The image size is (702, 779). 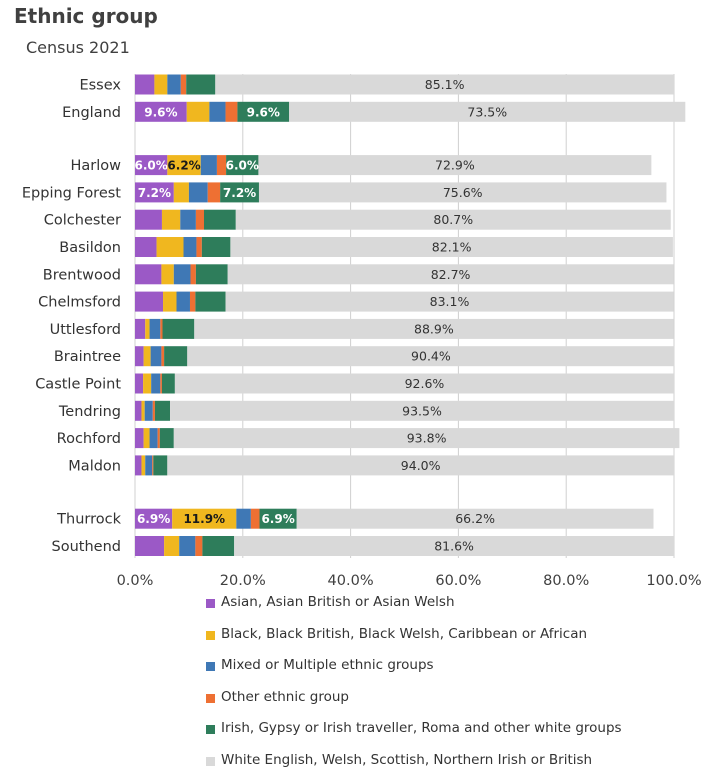 I want to click on data-label: 75.6%, so click(x=463, y=192).